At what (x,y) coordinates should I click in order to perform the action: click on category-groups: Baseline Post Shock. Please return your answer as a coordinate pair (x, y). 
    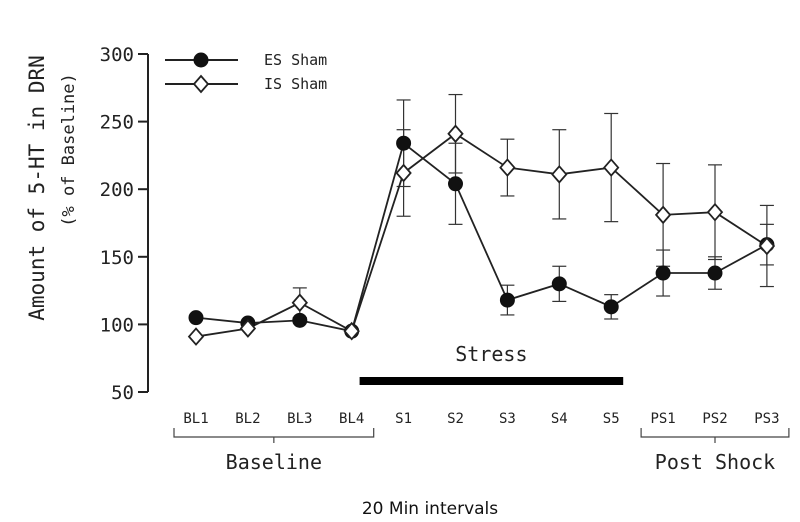
    Looking at the image, I should click on (481, 451).